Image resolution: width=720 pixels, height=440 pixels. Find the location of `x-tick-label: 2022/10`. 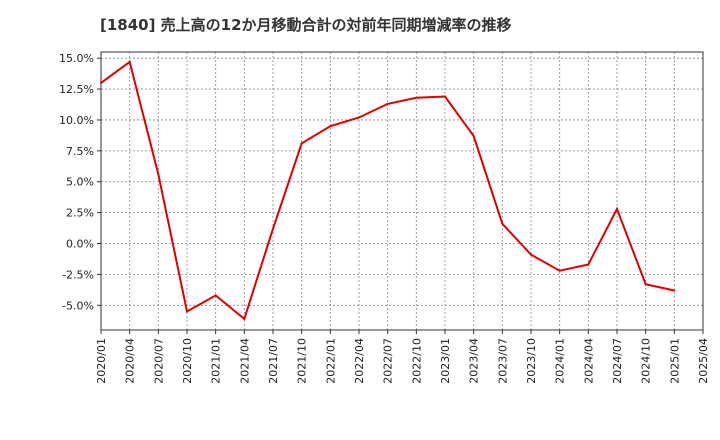

x-tick-label: 2022/10 is located at coordinates (416, 361).